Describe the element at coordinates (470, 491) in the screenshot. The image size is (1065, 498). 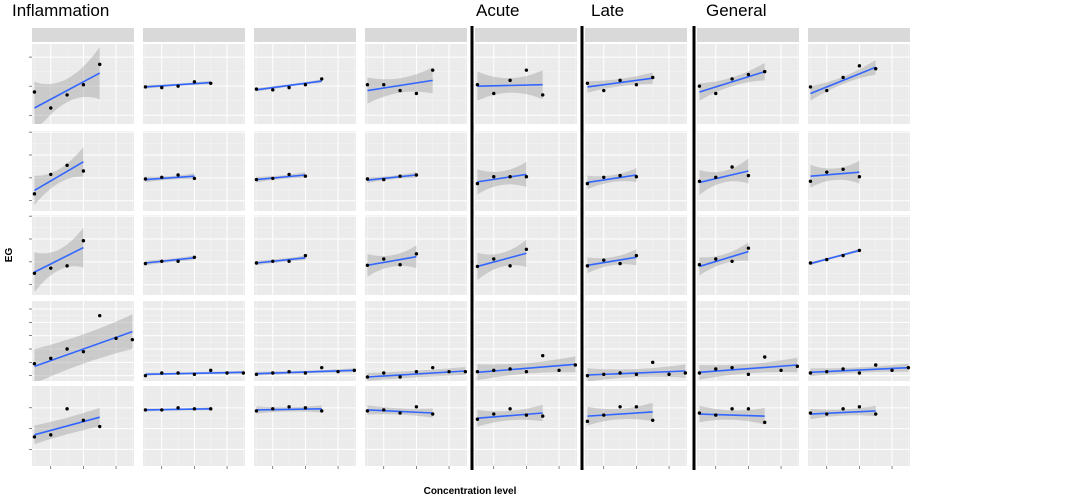
I see `x-axis-title: Concentration level` at that location.